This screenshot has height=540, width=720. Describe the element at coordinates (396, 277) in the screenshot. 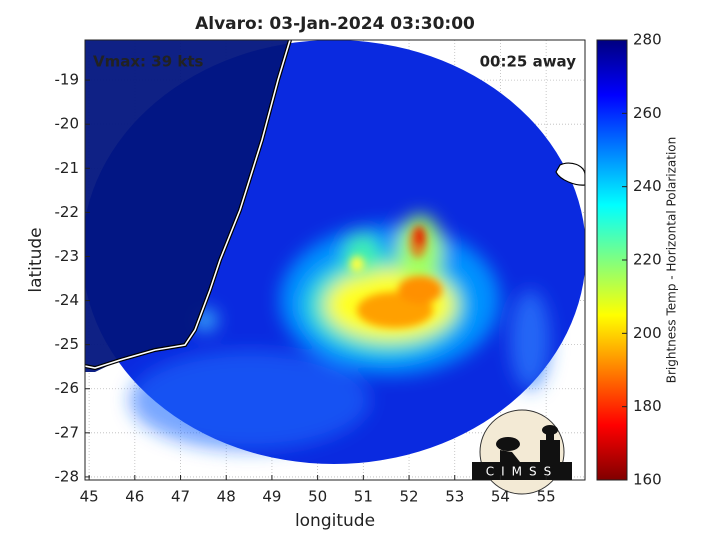

I see `convection` at that location.